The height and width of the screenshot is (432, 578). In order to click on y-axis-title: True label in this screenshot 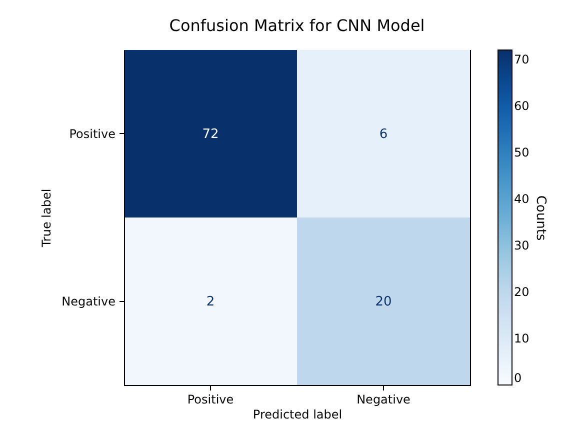, I will do `click(47, 218)`.